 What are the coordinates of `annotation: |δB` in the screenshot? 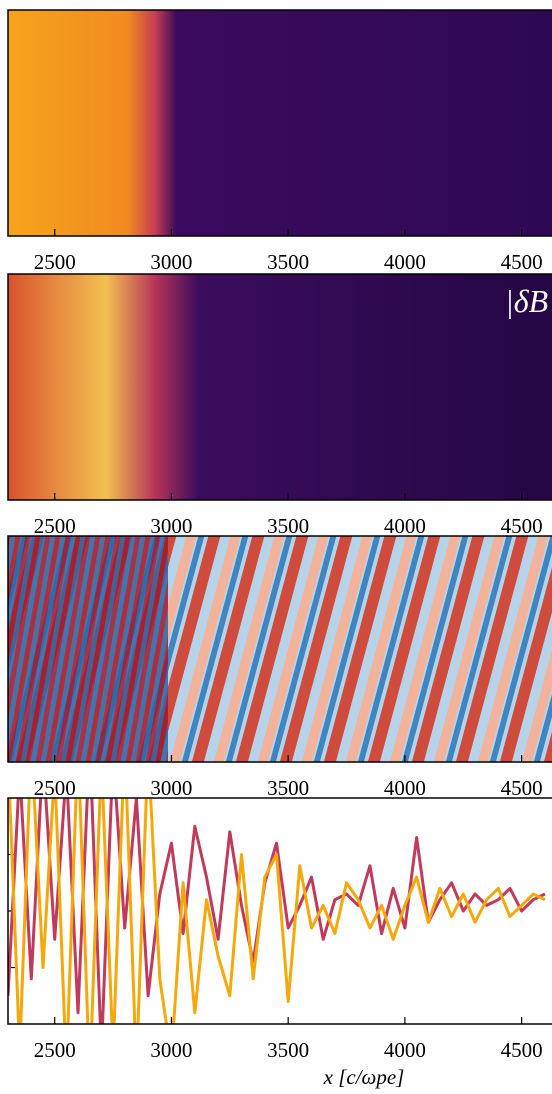 It's located at (526, 301).